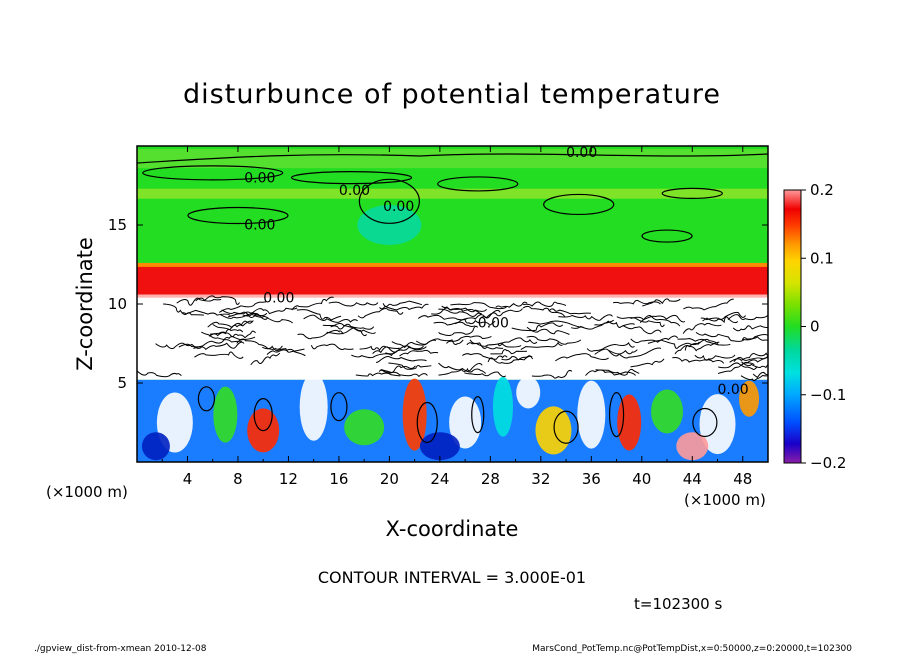  Describe the element at coordinates (452, 264) in the screenshot. I see `warm-band-edge` at that location.